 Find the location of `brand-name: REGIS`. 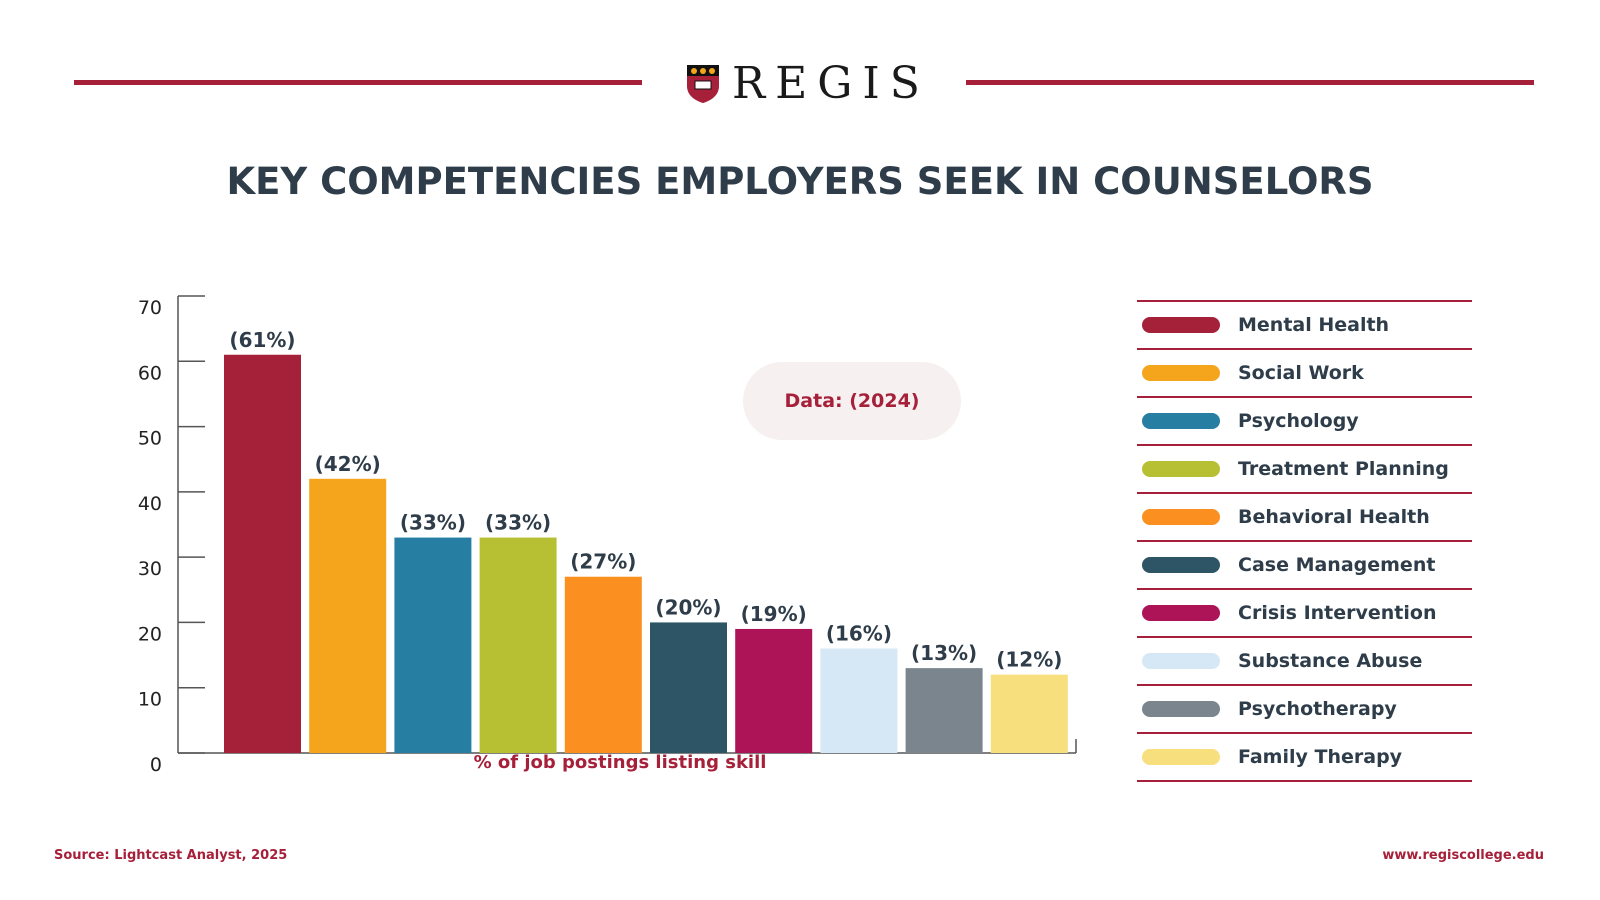

brand-name: REGIS is located at coordinates (831, 83).